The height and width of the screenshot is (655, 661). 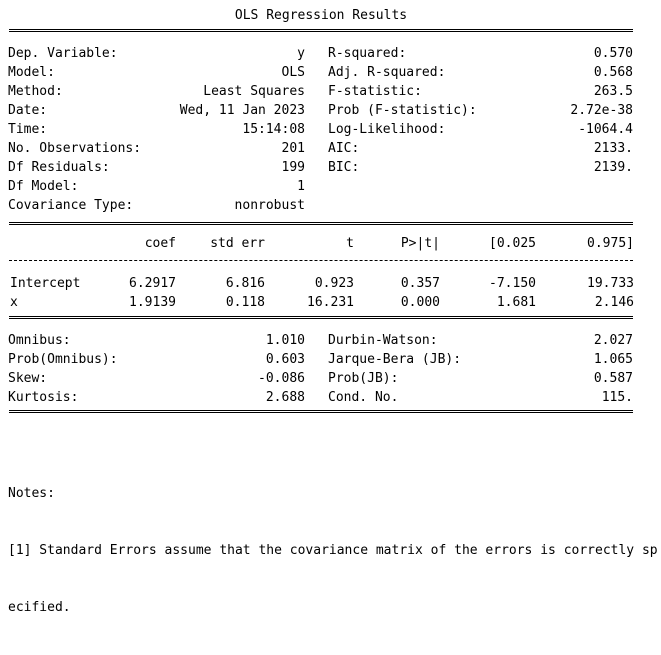 I want to click on diag-label: Prob(JB):, so click(x=363, y=378).